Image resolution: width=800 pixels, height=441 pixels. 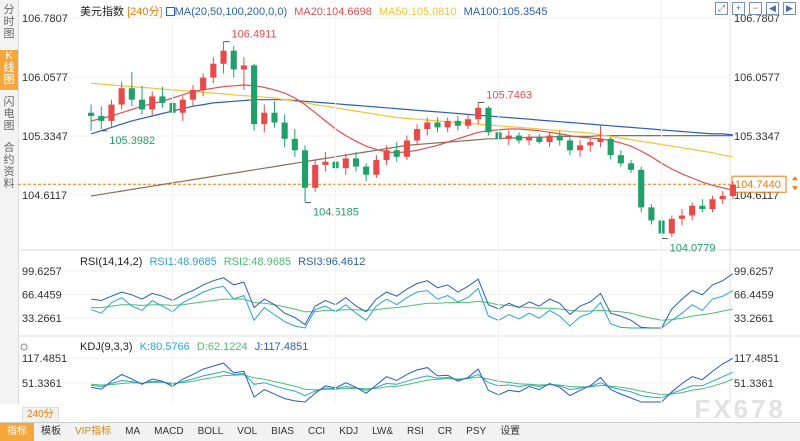 What do you see at coordinates (445, 431) in the screenshot?
I see `indicator-tab-12: CR` at bounding box center [445, 431].